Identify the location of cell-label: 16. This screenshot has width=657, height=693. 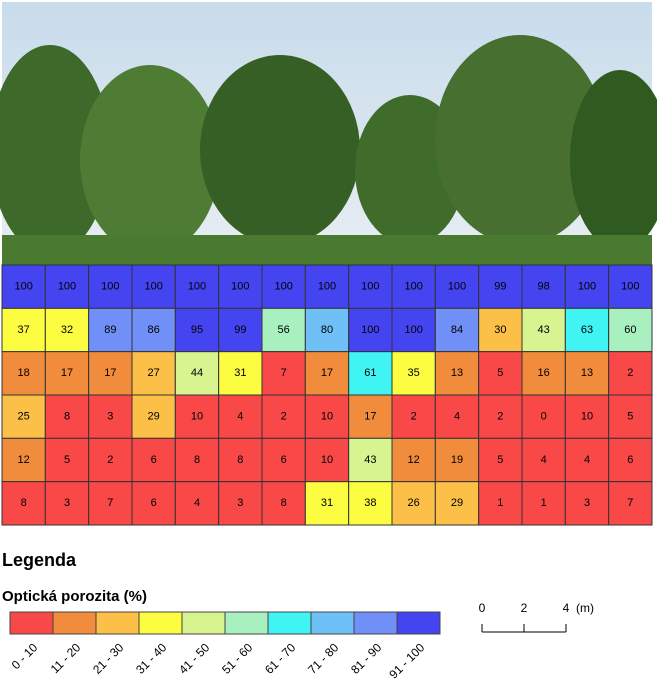
(544, 373).